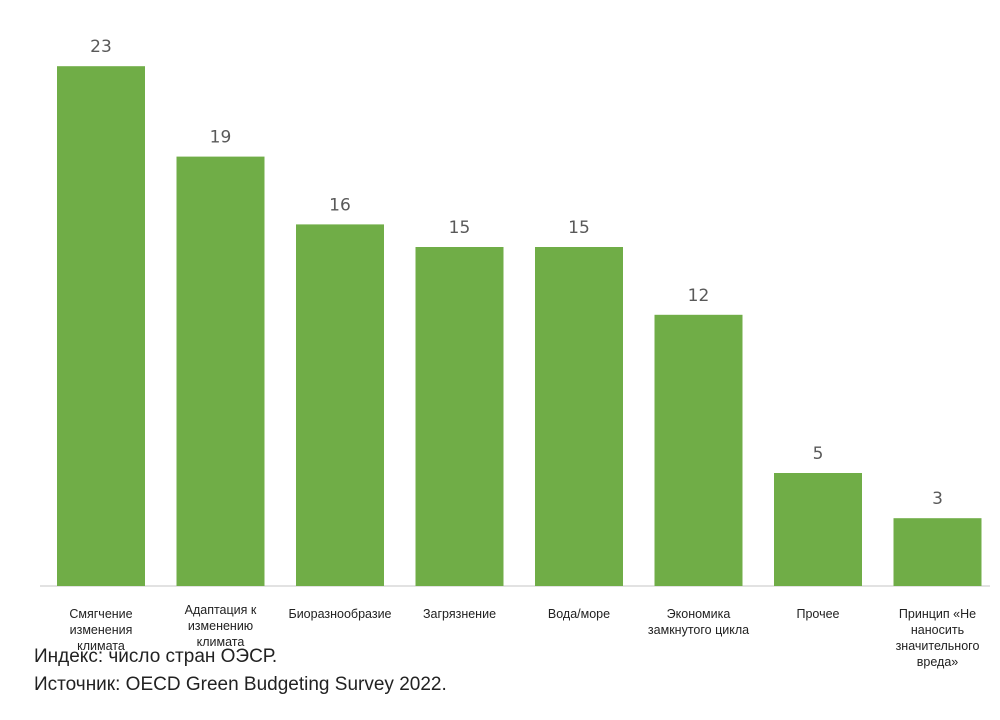 The width and height of the screenshot is (1000, 720). I want to click on category-label-2: Адаптация к изменению климата, so click(220, 626).